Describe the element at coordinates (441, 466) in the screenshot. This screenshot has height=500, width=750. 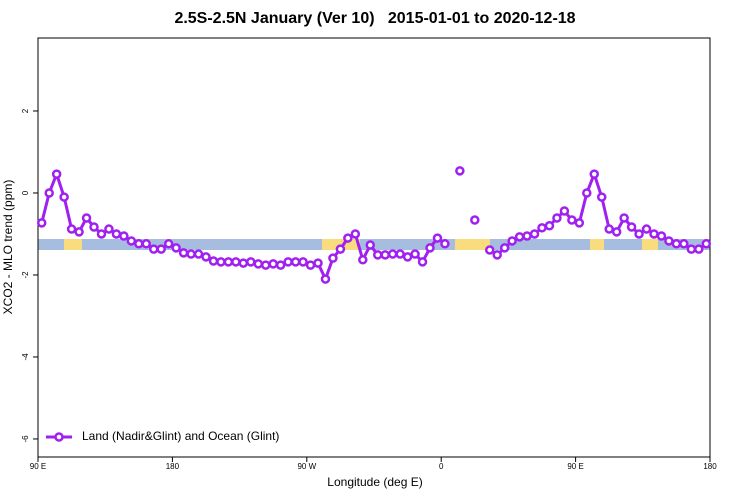
I see `x-tick-label: 0` at that location.